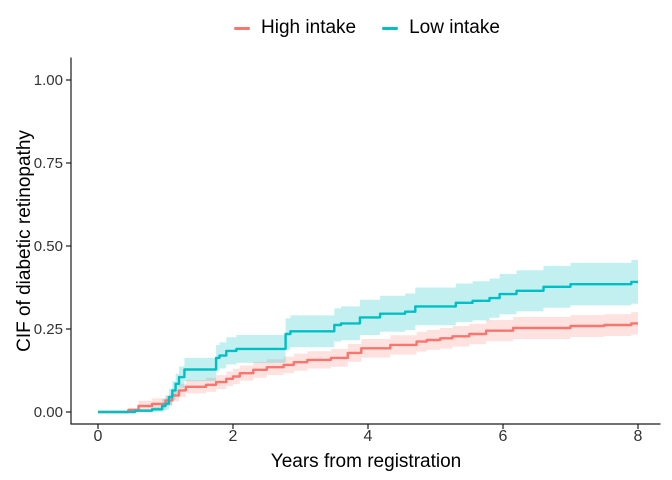 This screenshot has width=672, height=480. I want to click on y-tick-label: 0.75, so click(48, 163).